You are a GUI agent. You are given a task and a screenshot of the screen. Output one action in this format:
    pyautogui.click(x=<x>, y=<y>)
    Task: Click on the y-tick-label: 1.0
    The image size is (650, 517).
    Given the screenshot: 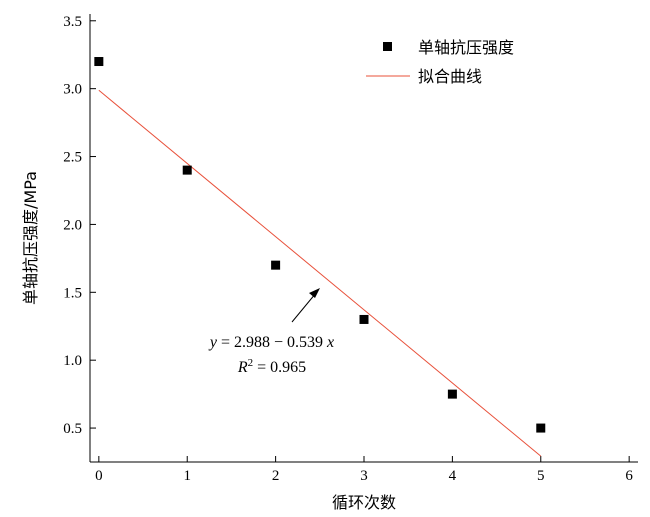 What is the action you would take?
    pyautogui.click(x=72, y=361)
    